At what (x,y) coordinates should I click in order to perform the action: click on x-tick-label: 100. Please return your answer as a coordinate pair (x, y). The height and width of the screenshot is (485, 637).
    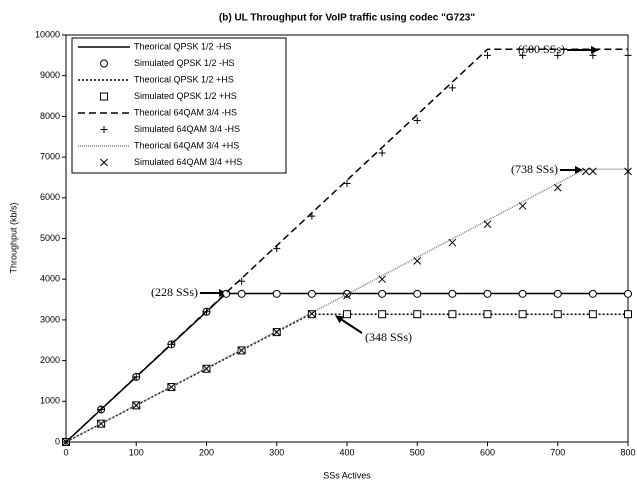
    Looking at the image, I should click on (136, 452).